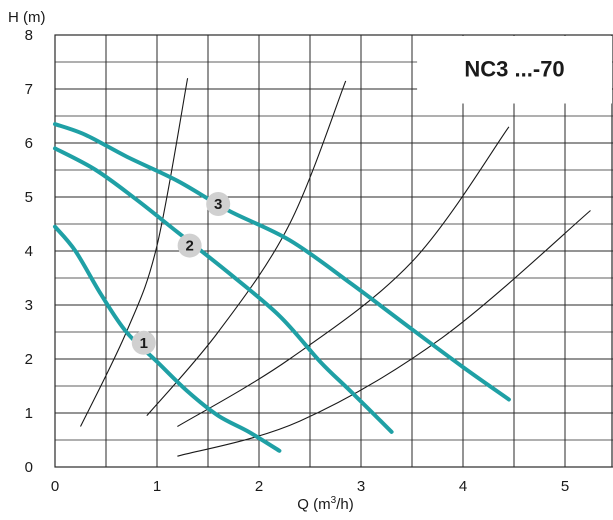 Image resolution: width=613 pixels, height=520 pixels. I want to click on y-tick-label: 5, so click(29, 197).